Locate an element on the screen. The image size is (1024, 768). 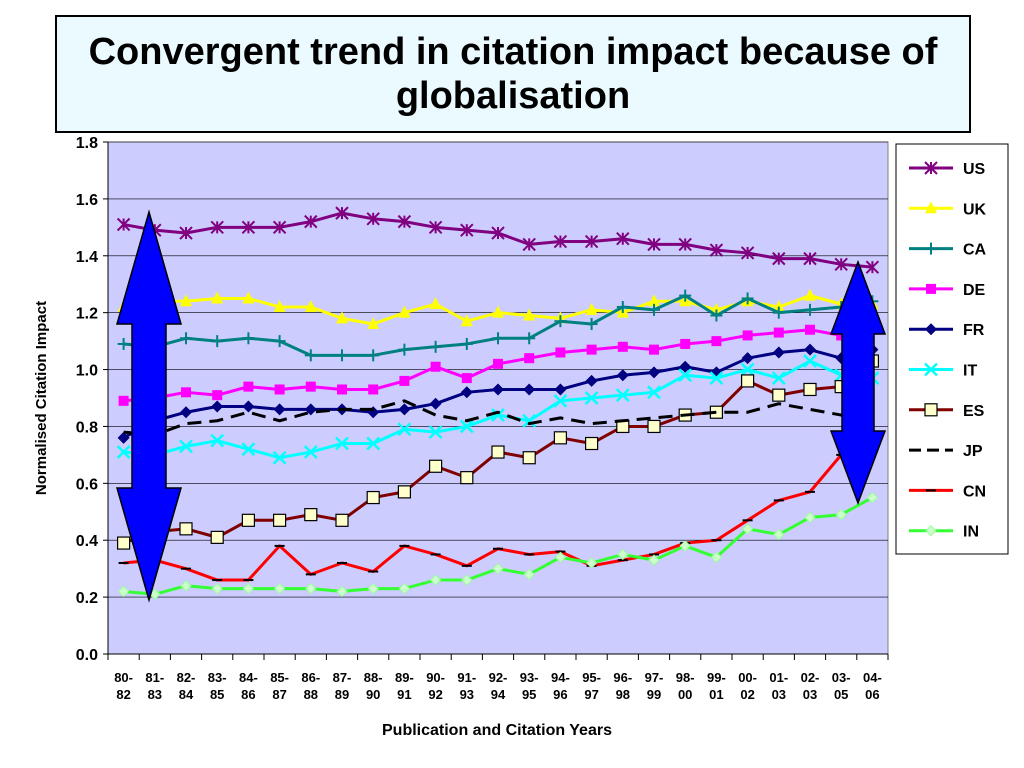
x-tick-label: 03-05 is located at coordinates (841, 686).